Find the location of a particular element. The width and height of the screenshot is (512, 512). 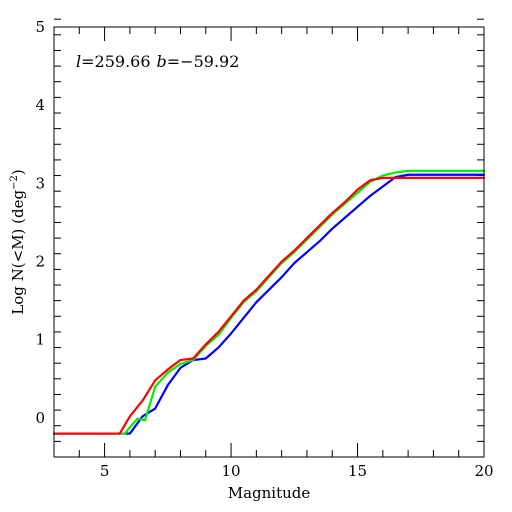

x-tick-label: 15 is located at coordinates (357, 471).